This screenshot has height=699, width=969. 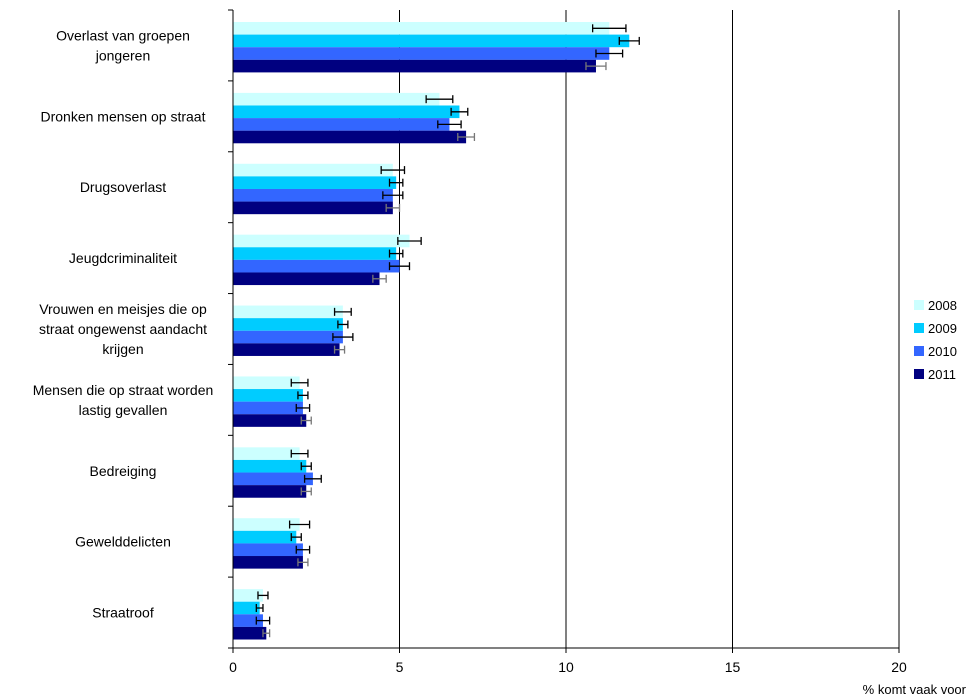 What do you see at coordinates (919, 374) in the screenshot?
I see `legend-swatch-2011` at bounding box center [919, 374].